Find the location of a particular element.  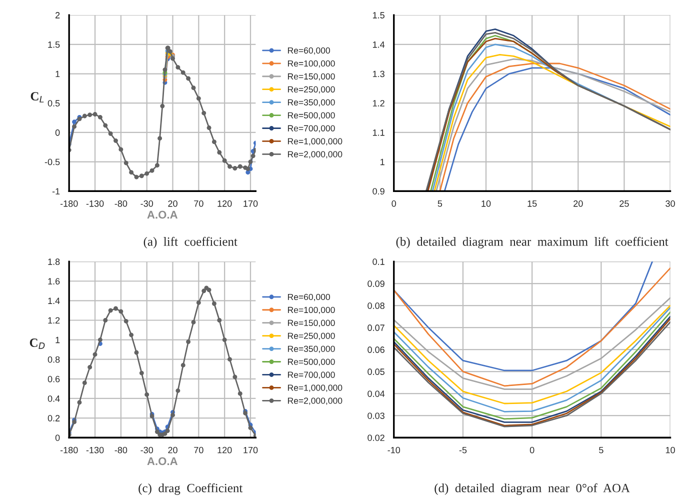

y-axis-title: C$_{D}$ is located at coordinates (37, 343).